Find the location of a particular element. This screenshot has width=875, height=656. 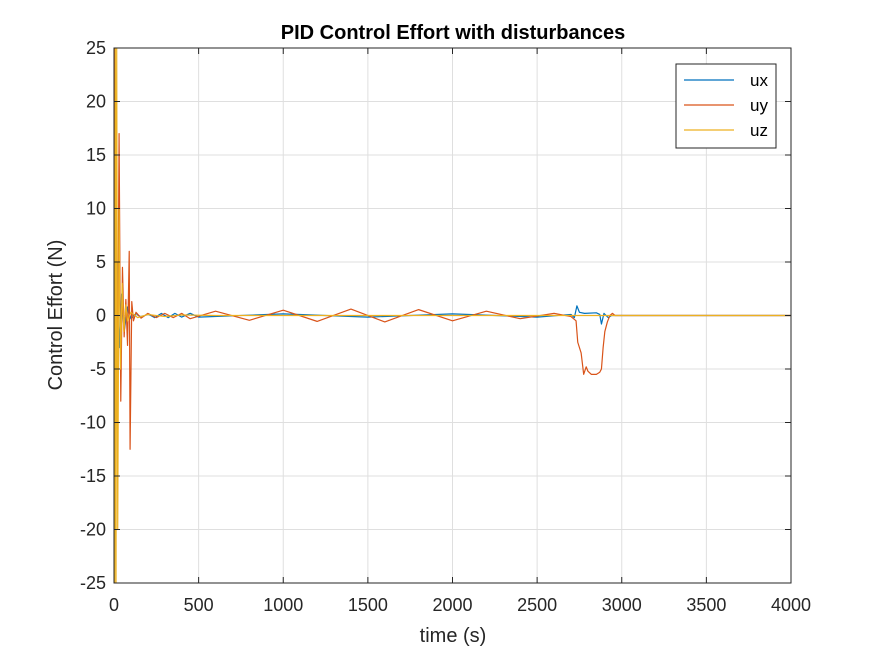

y-tick-label: -20 is located at coordinates (93, 530).